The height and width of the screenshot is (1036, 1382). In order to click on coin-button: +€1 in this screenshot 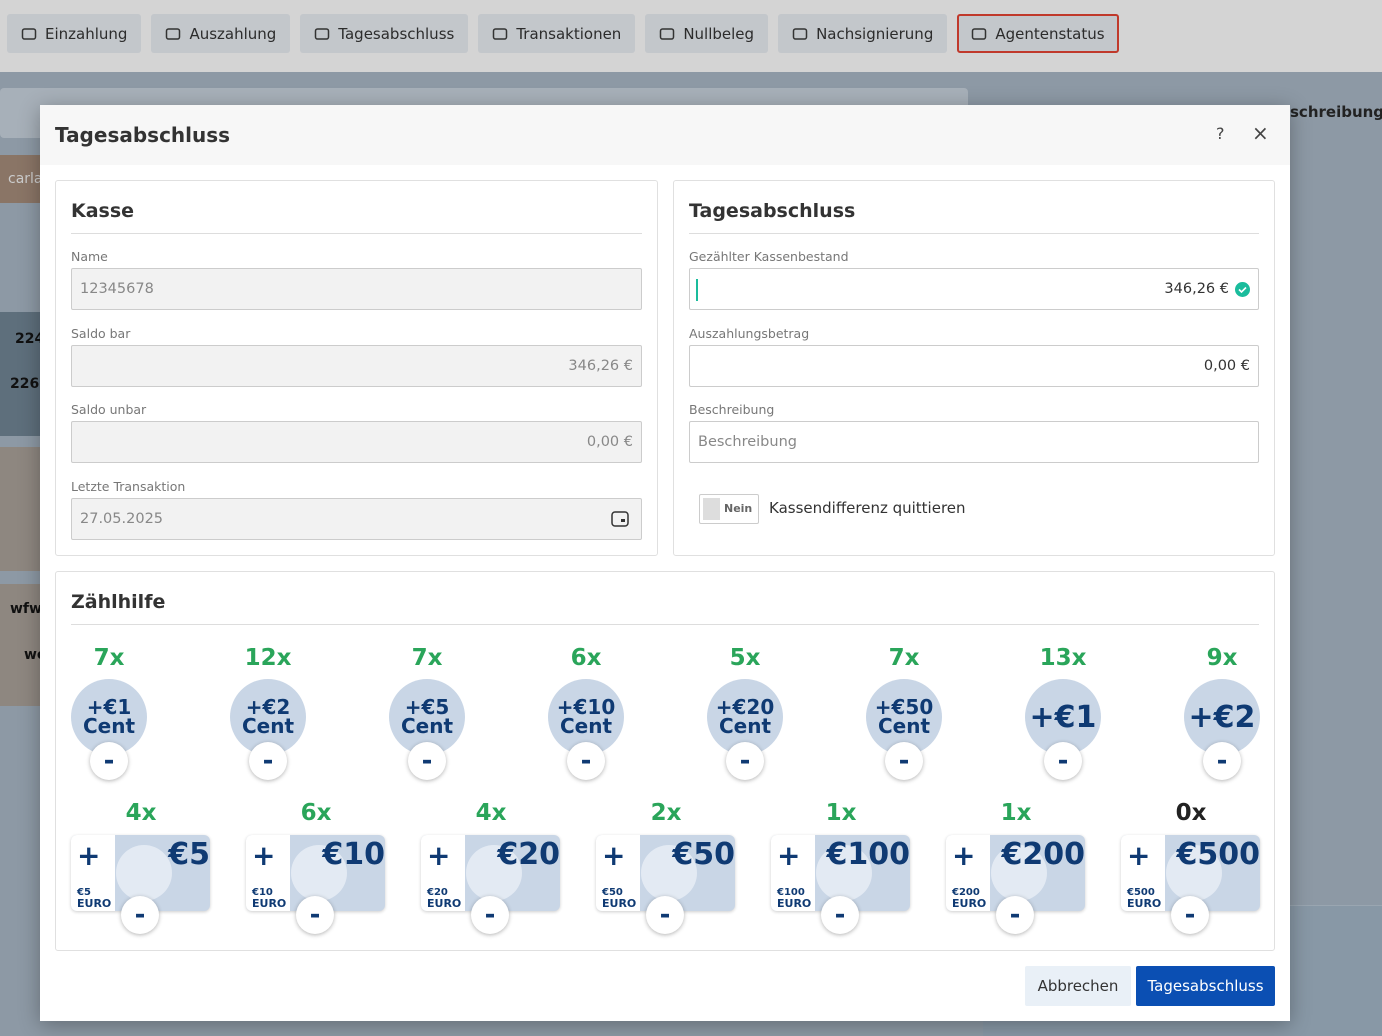, I will do `click(1063, 717)`.